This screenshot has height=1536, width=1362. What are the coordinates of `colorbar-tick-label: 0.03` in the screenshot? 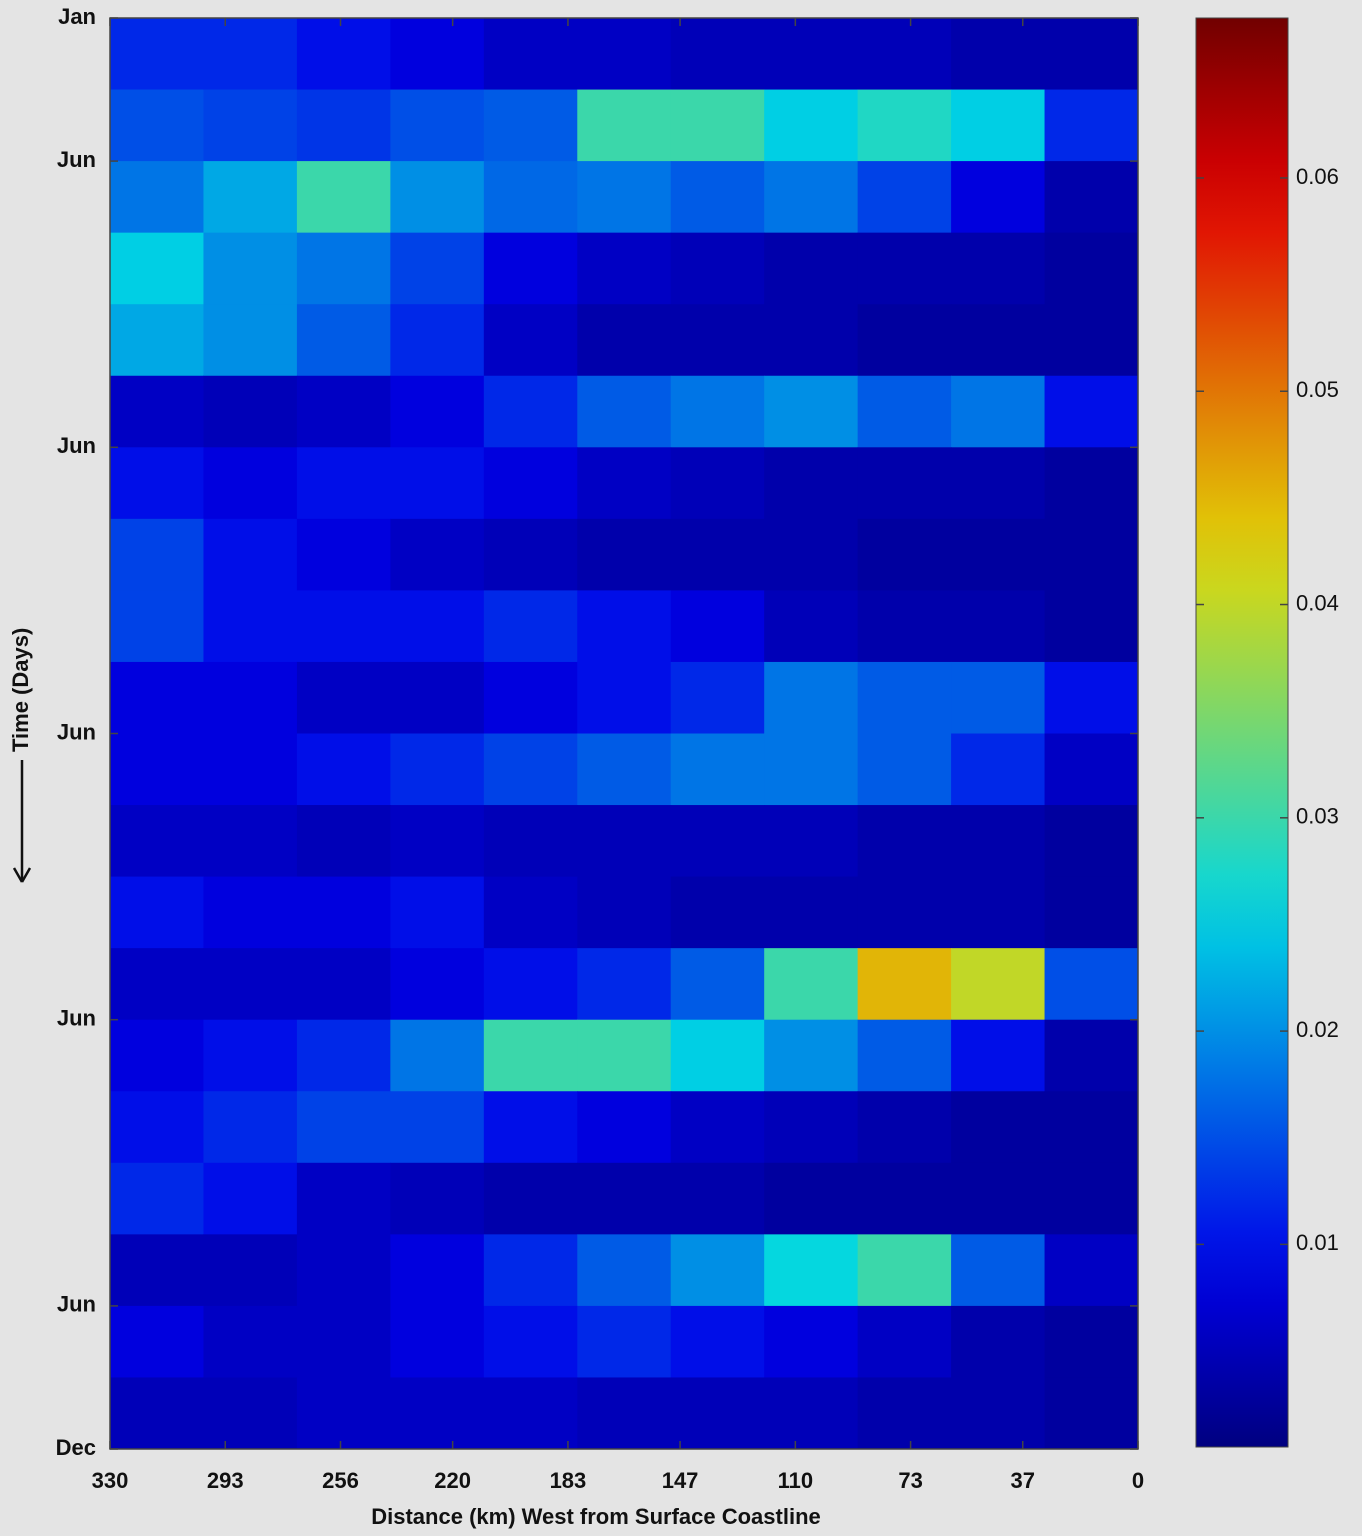 It's located at (1317, 816).